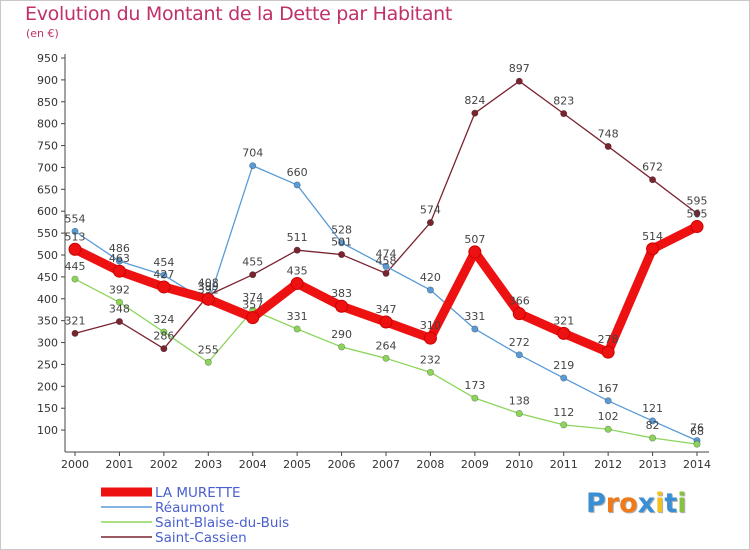 This screenshot has height=550, width=750. I want to click on data-label-saint-cassien: 501, so click(341, 242).